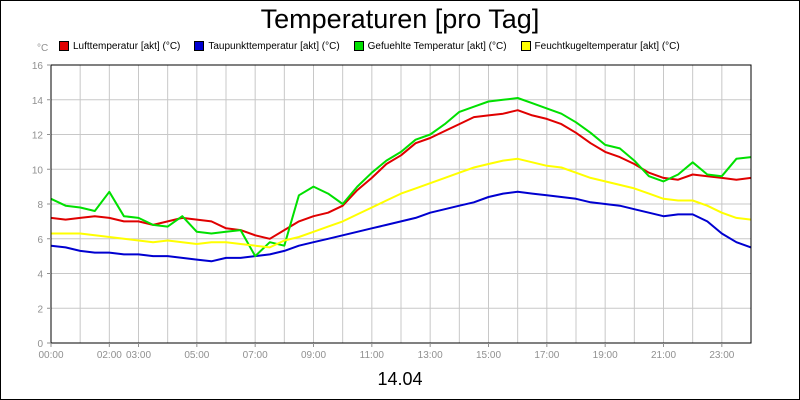 The width and height of the screenshot is (800, 400). What do you see at coordinates (546, 355) in the screenshot?
I see `x-tick-label: 17:00` at bounding box center [546, 355].